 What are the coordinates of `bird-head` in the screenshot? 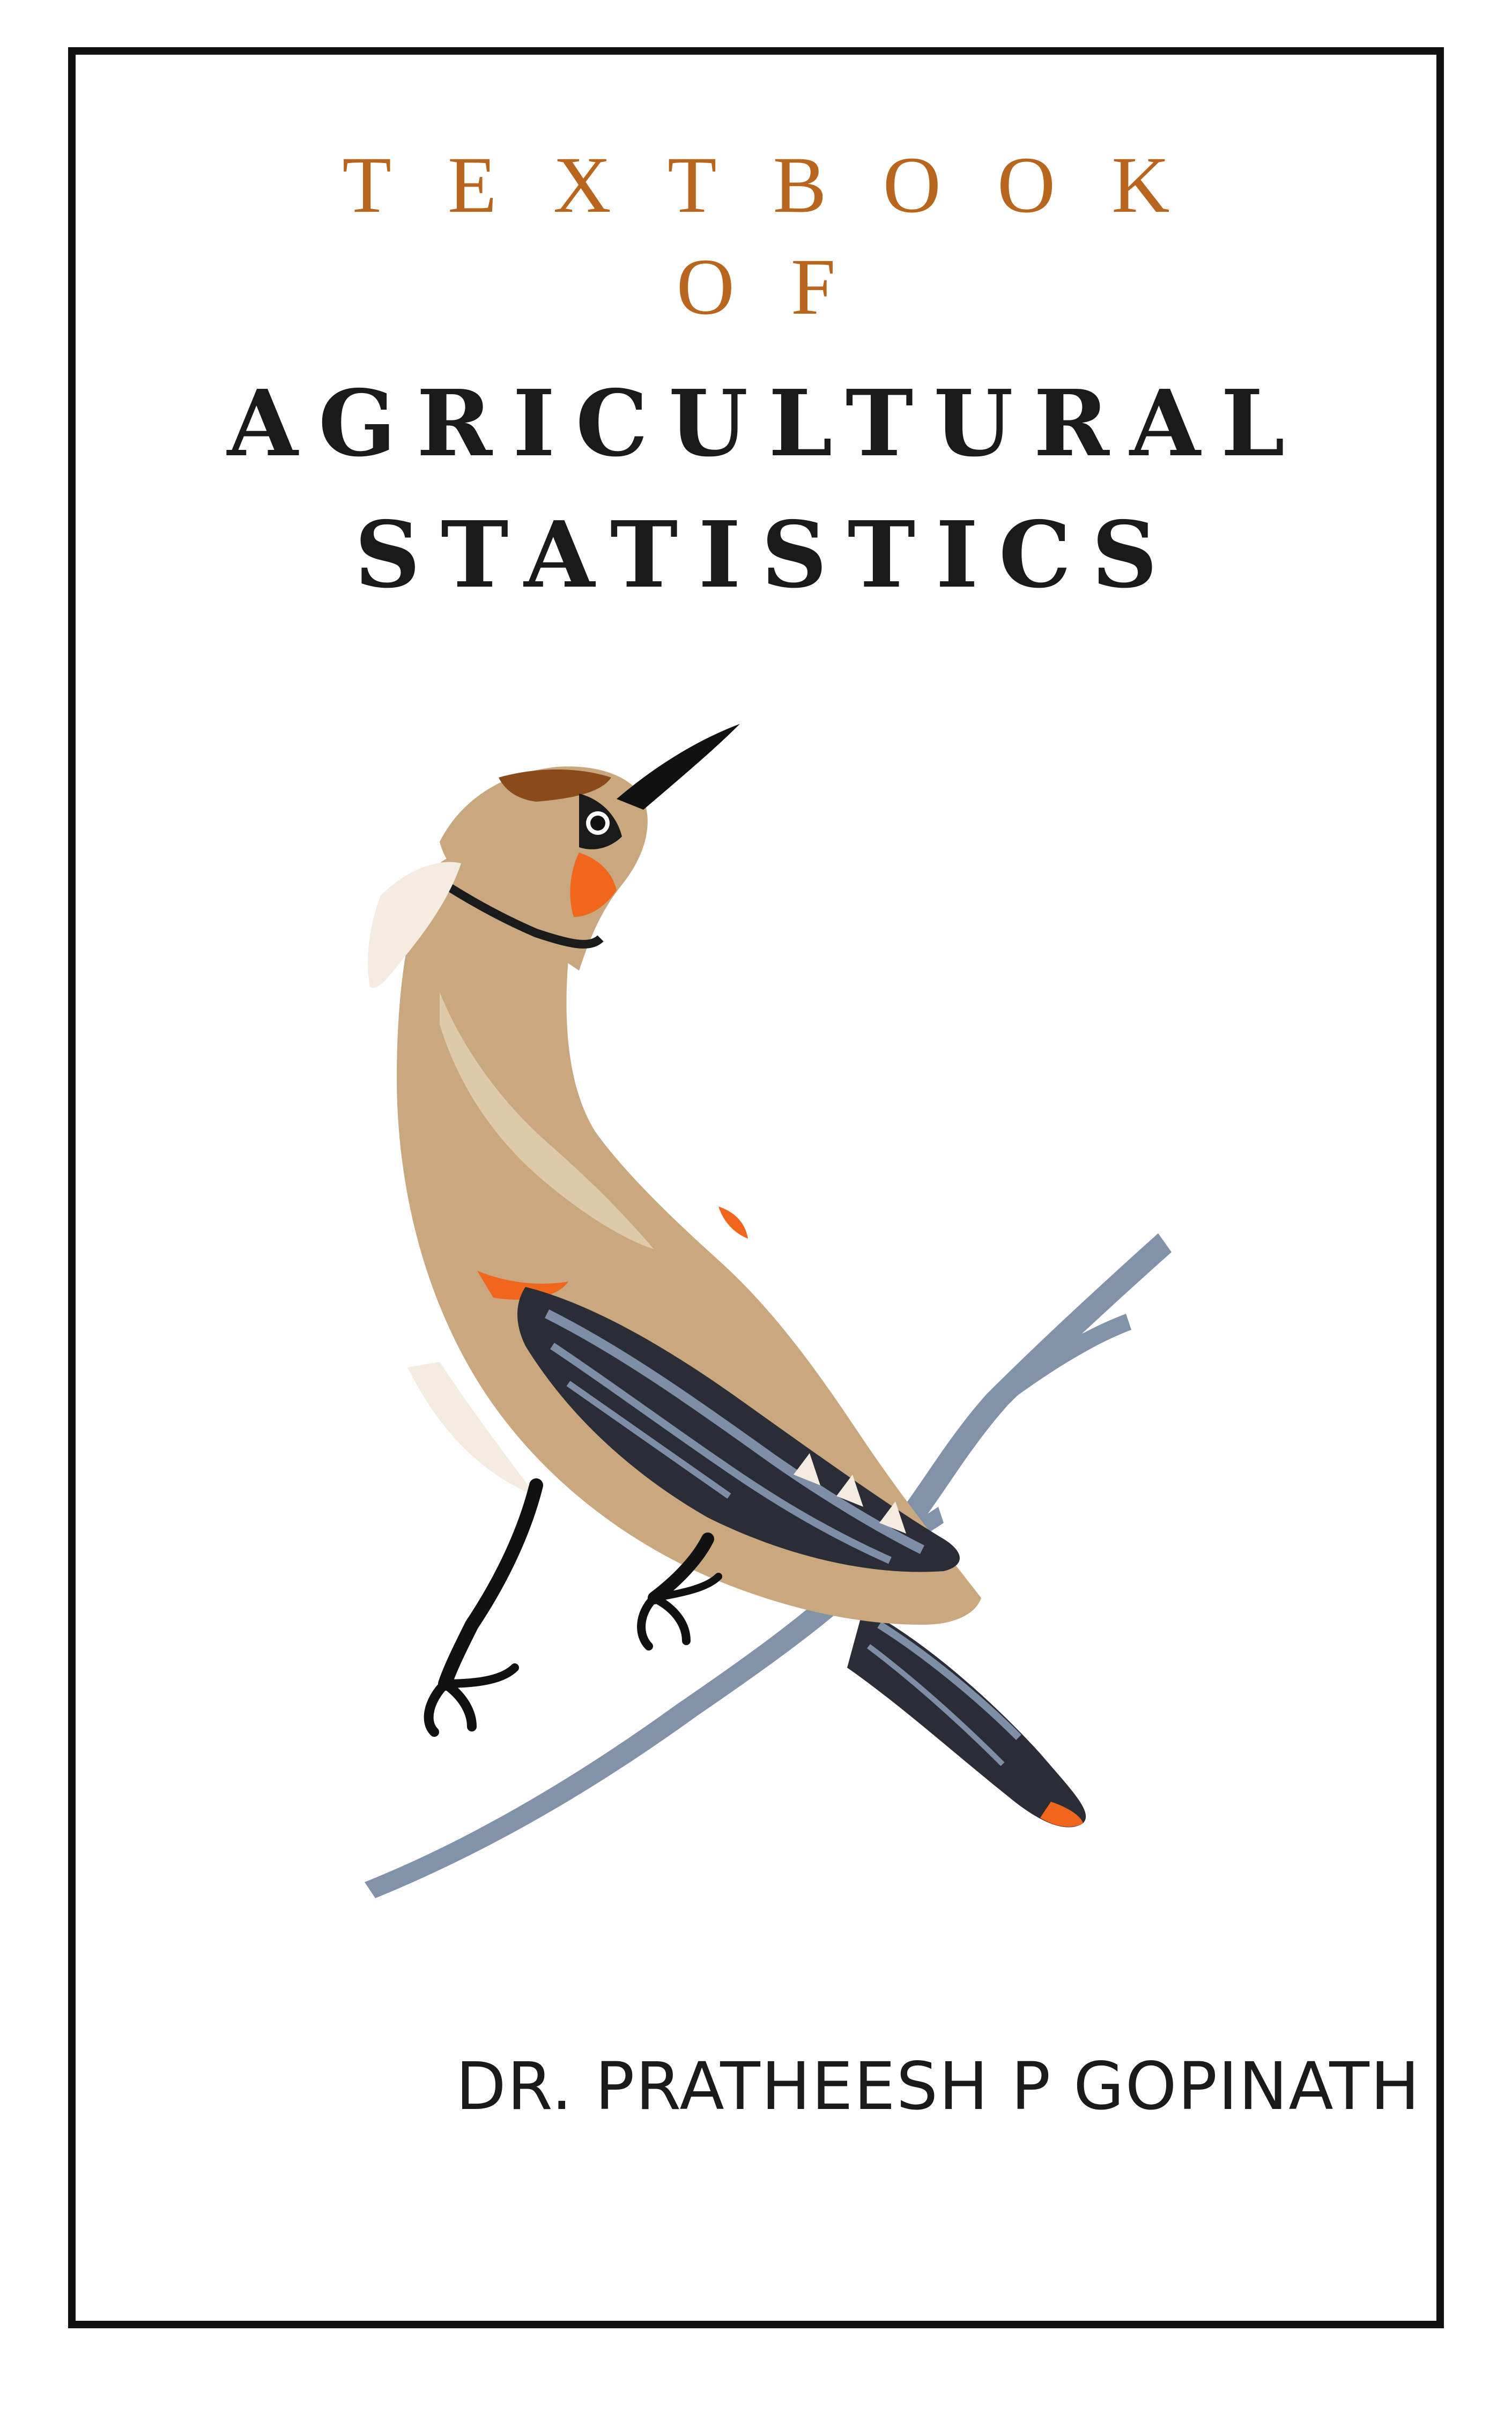 It's located at (554, 856).